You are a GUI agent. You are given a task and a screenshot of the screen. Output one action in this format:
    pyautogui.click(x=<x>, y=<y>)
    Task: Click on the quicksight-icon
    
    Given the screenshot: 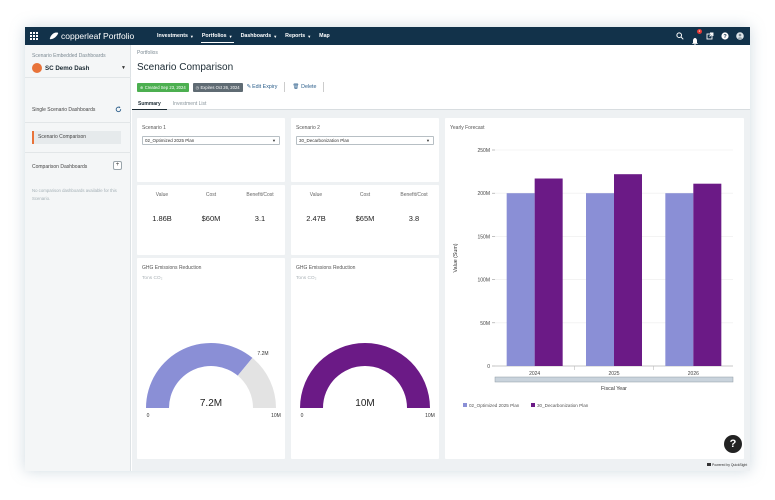 What is the action you would take?
    pyautogui.click(x=709, y=464)
    